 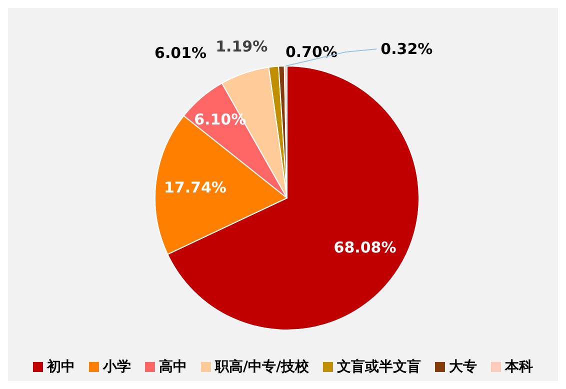 I want to click on legend-label: 本科, so click(x=519, y=367).